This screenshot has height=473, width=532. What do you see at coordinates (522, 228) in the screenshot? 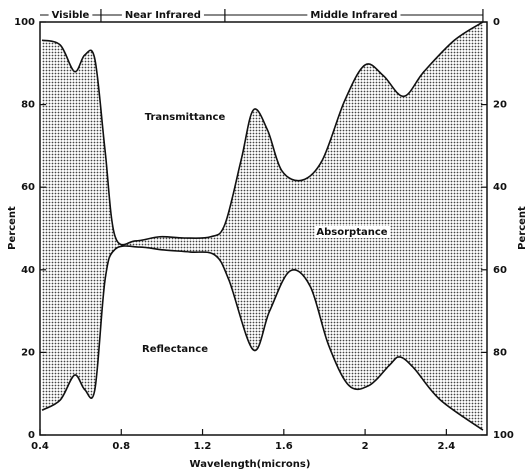
I see `y2-axis-label: Percent` at bounding box center [522, 228].